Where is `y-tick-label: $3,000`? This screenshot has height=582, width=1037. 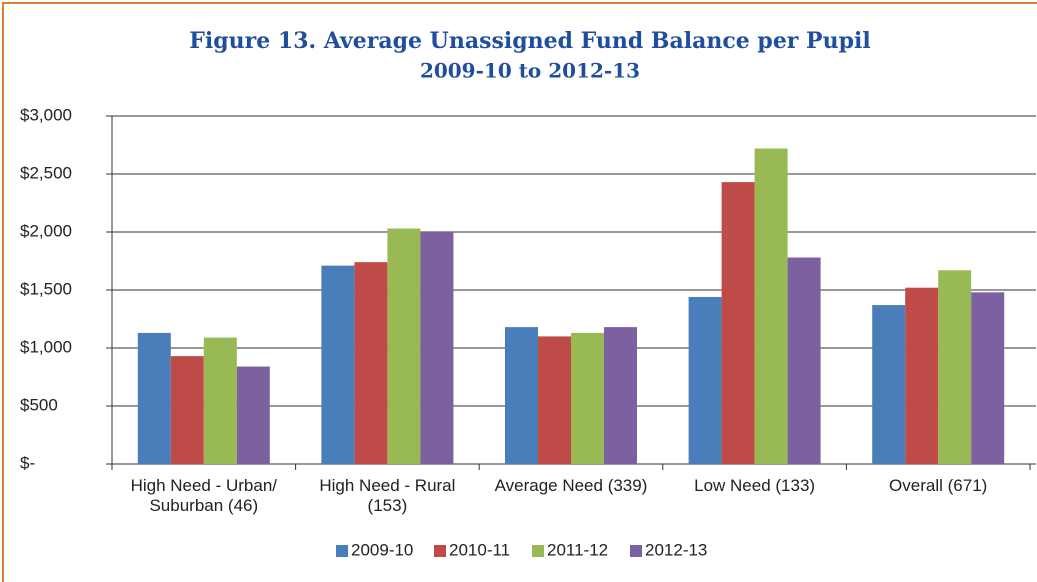
y-tick-label: $3,000 is located at coordinates (46, 114).